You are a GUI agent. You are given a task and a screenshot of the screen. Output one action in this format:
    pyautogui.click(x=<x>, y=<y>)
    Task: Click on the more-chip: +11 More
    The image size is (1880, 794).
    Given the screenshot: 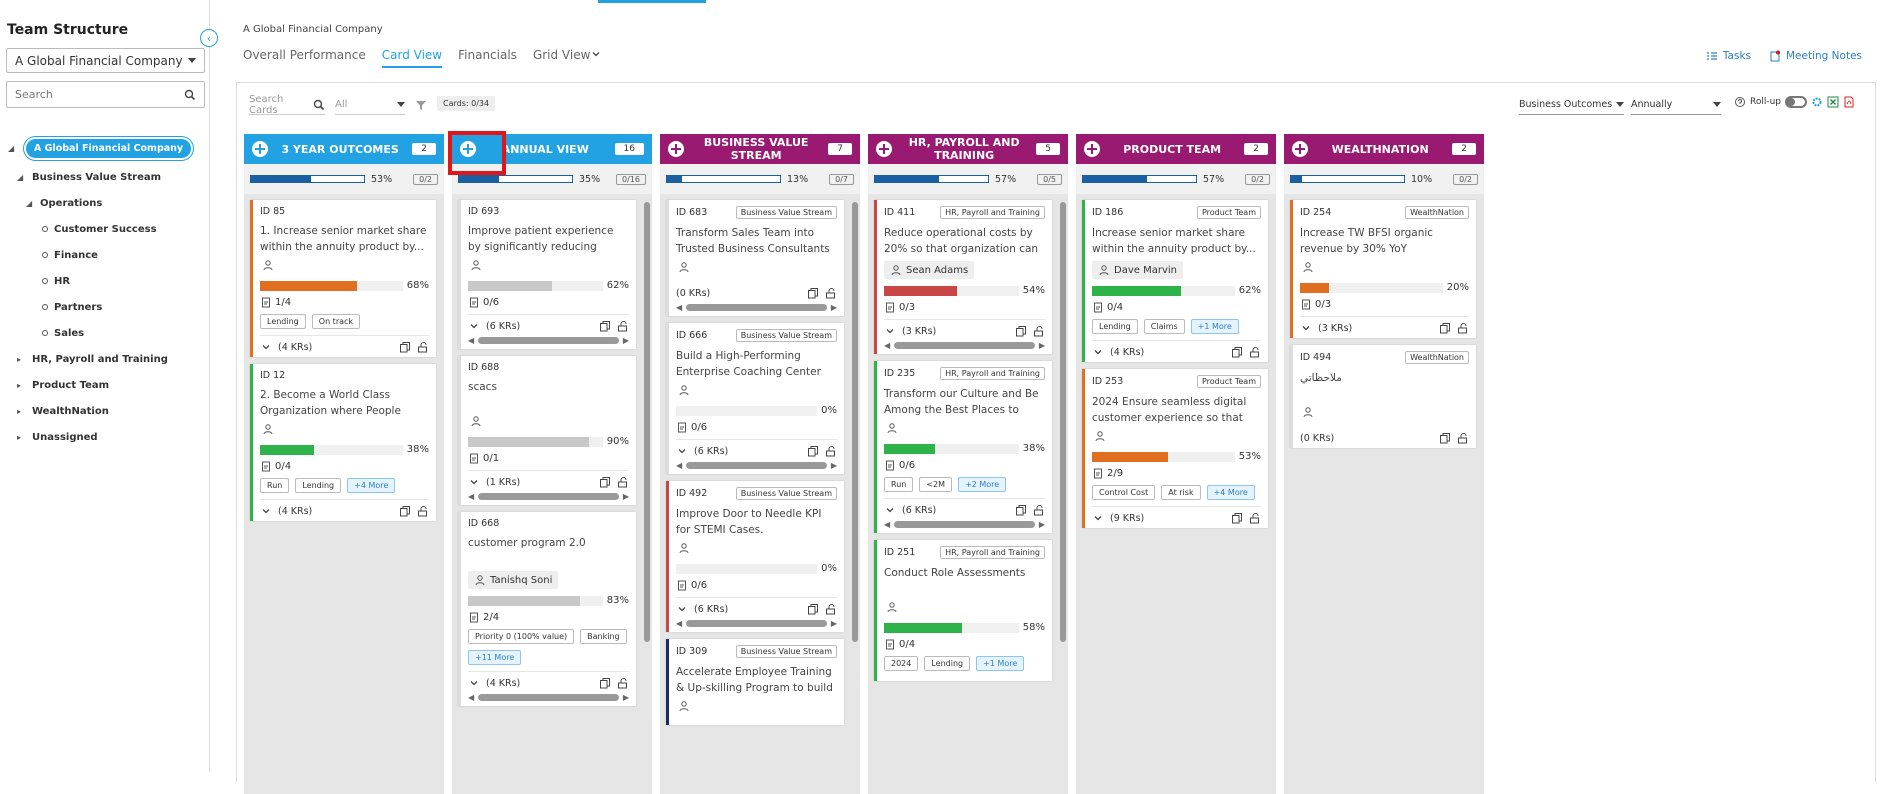 What is the action you would take?
    pyautogui.click(x=495, y=657)
    